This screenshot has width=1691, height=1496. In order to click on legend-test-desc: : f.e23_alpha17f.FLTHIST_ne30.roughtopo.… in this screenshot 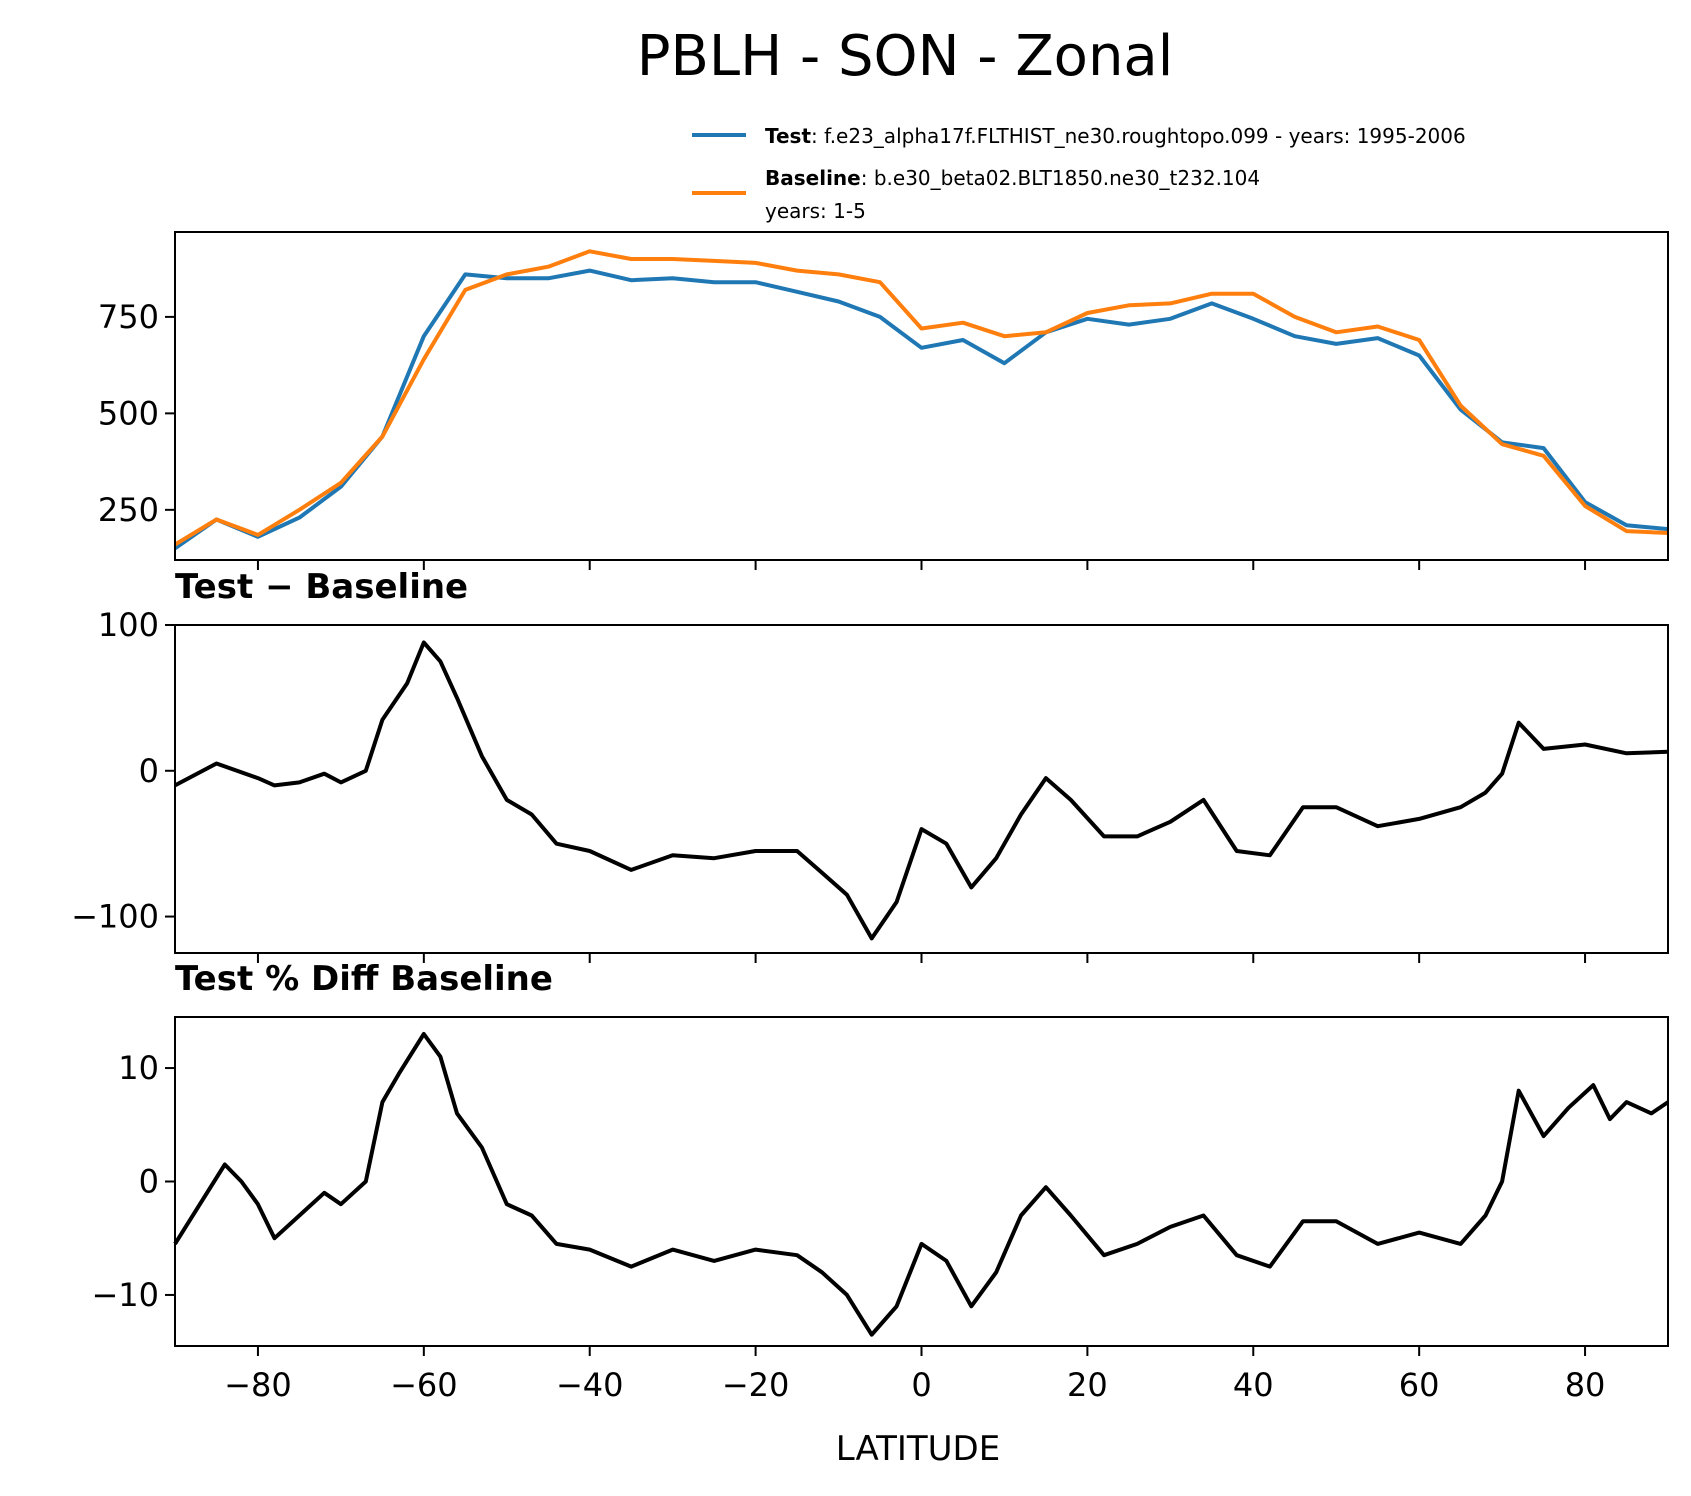, I will do `click(1138, 136)`.